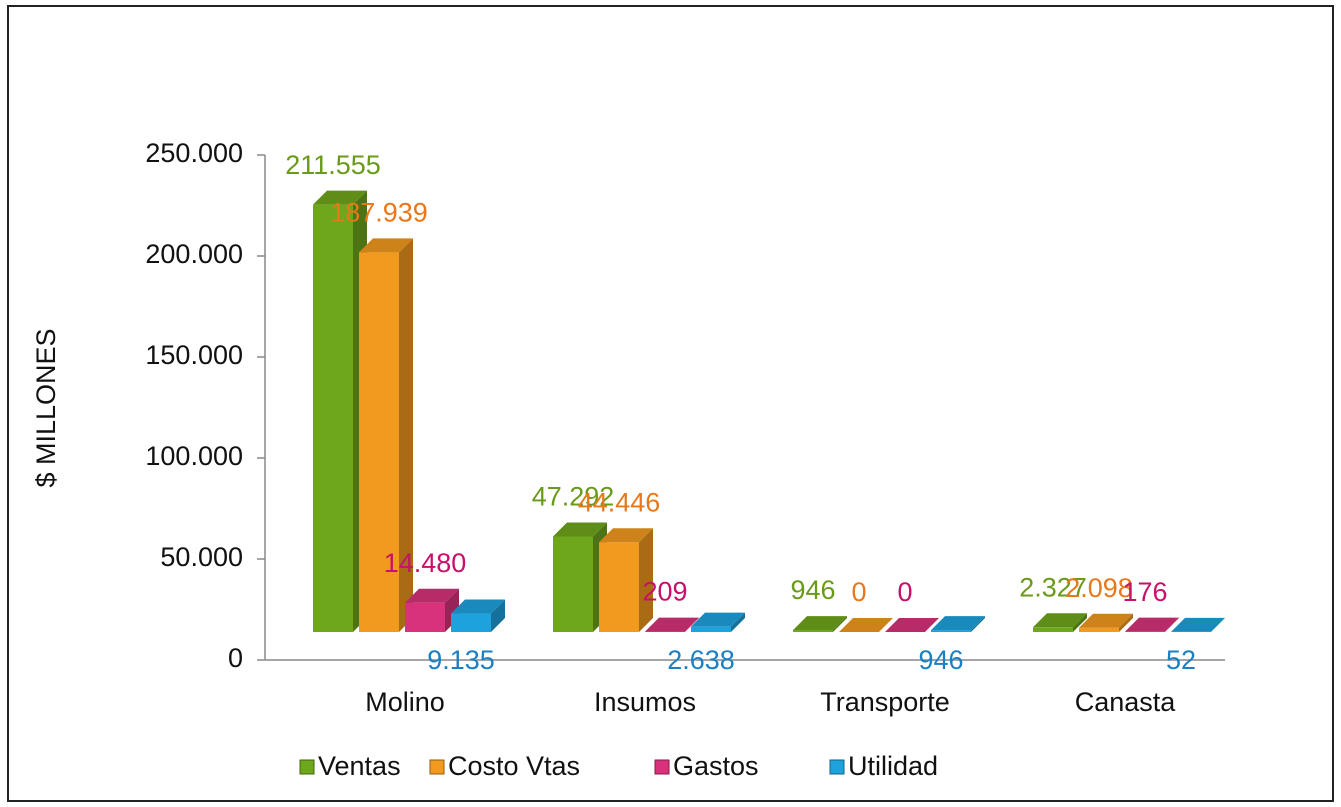  I want to click on y-axis-label: $ MILLONES, so click(46, 407).